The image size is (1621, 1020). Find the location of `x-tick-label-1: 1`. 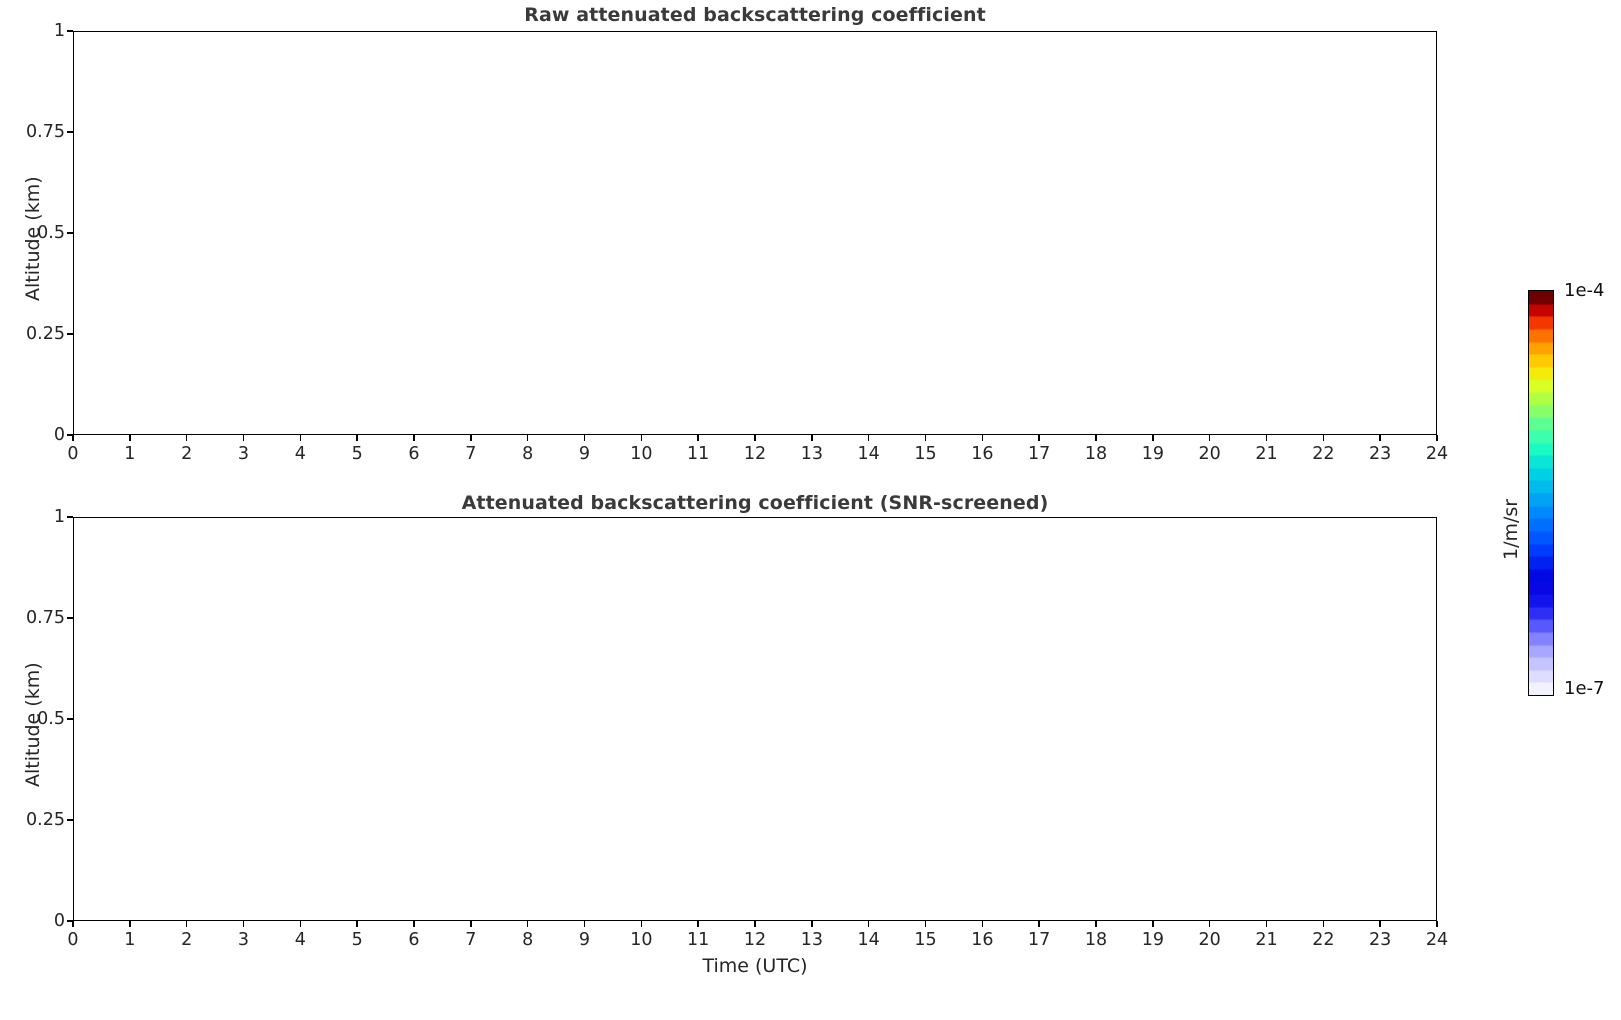

x-tick-label-1: 1 is located at coordinates (130, 940).